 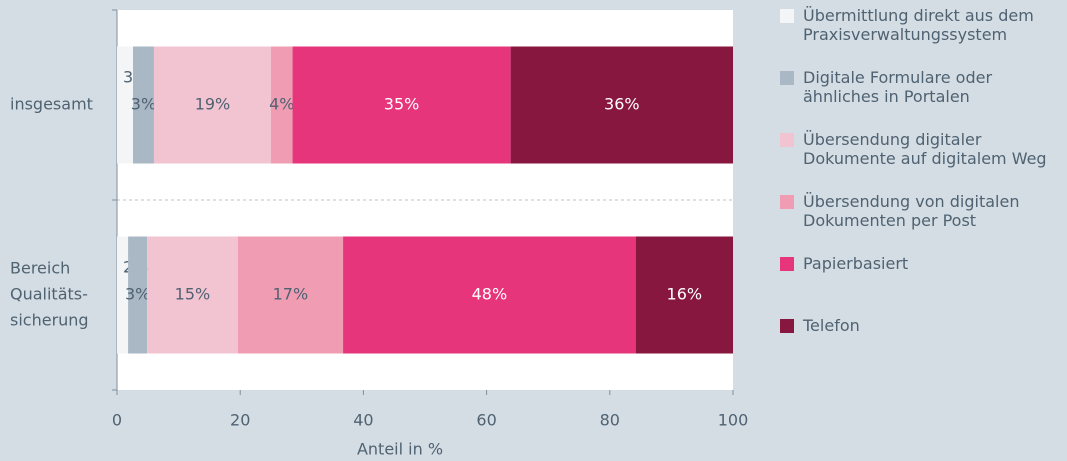 I want to click on value-label: 4%, so click(x=281, y=104).